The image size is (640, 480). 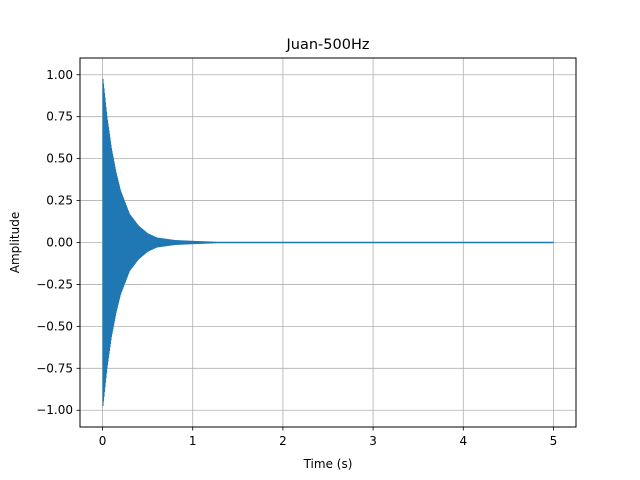 What do you see at coordinates (59, 117) in the screenshot?
I see `y-tick-label: 0.75` at bounding box center [59, 117].